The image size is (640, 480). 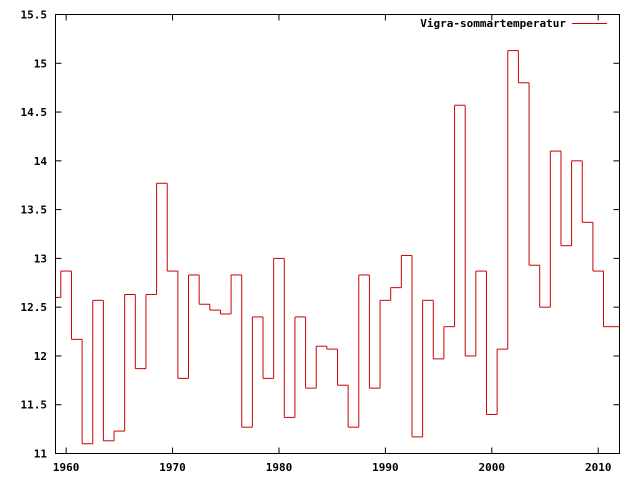 I want to click on y-tick-label: 11, so click(x=41, y=454).